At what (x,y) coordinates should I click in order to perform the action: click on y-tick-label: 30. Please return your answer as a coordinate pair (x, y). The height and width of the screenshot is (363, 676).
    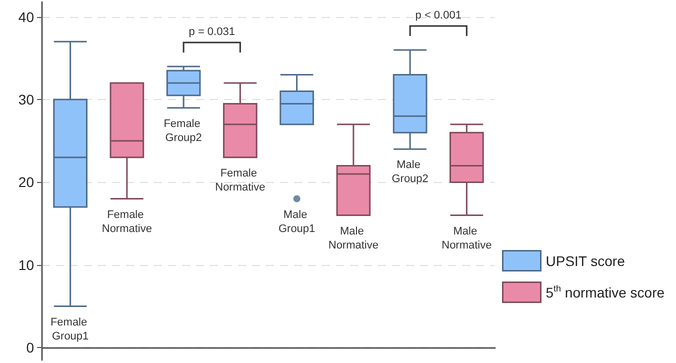
    Looking at the image, I should click on (26, 100).